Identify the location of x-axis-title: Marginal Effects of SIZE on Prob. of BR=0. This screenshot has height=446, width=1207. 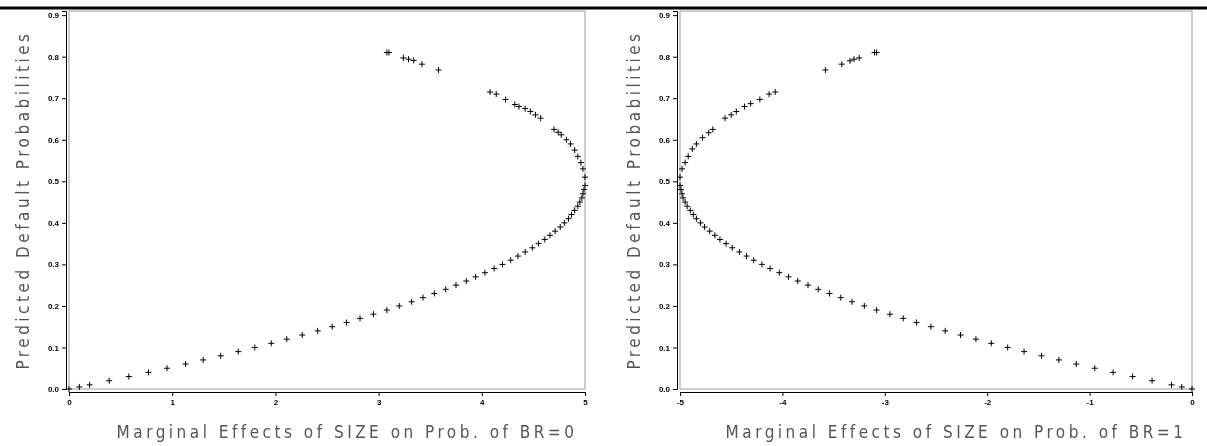
(347, 432).